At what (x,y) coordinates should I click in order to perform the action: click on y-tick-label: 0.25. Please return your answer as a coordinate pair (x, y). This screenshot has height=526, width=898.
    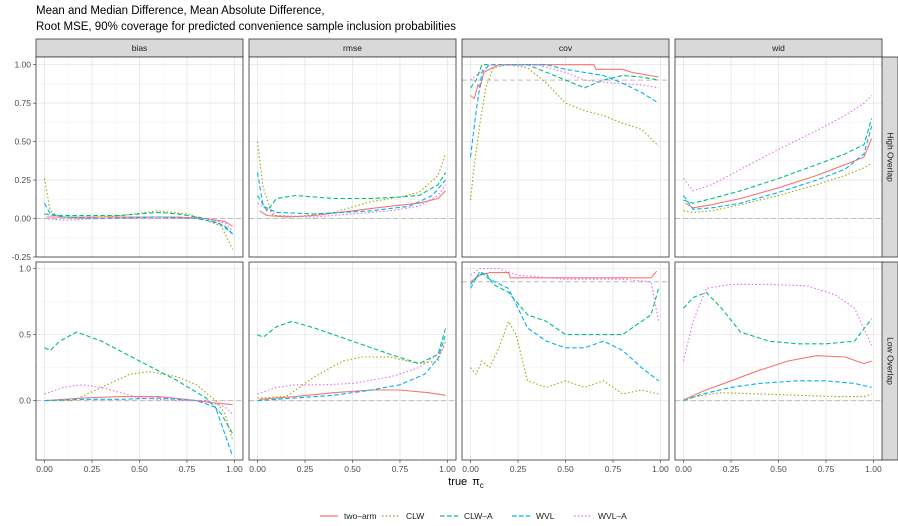
    Looking at the image, I should click on (22, 180).